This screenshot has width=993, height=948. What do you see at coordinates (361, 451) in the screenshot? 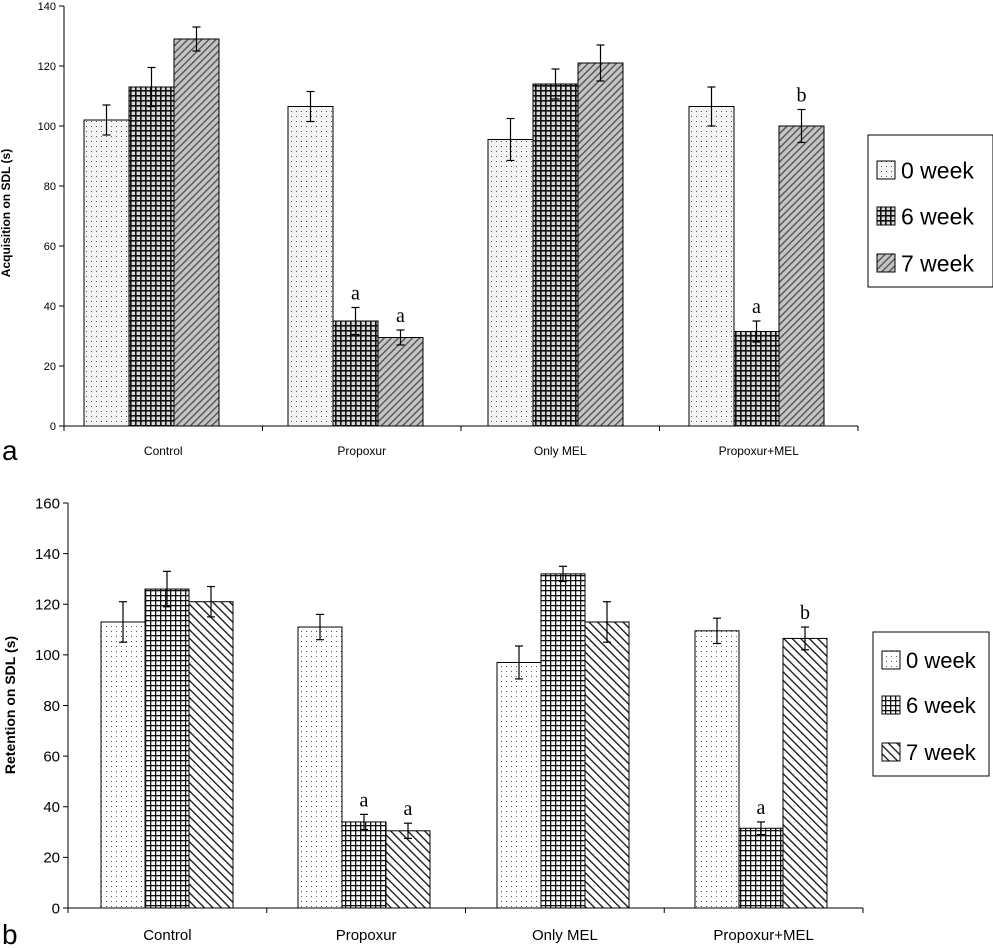
I see `x-category-label: Propoxur` at bounding box center [361, 451].